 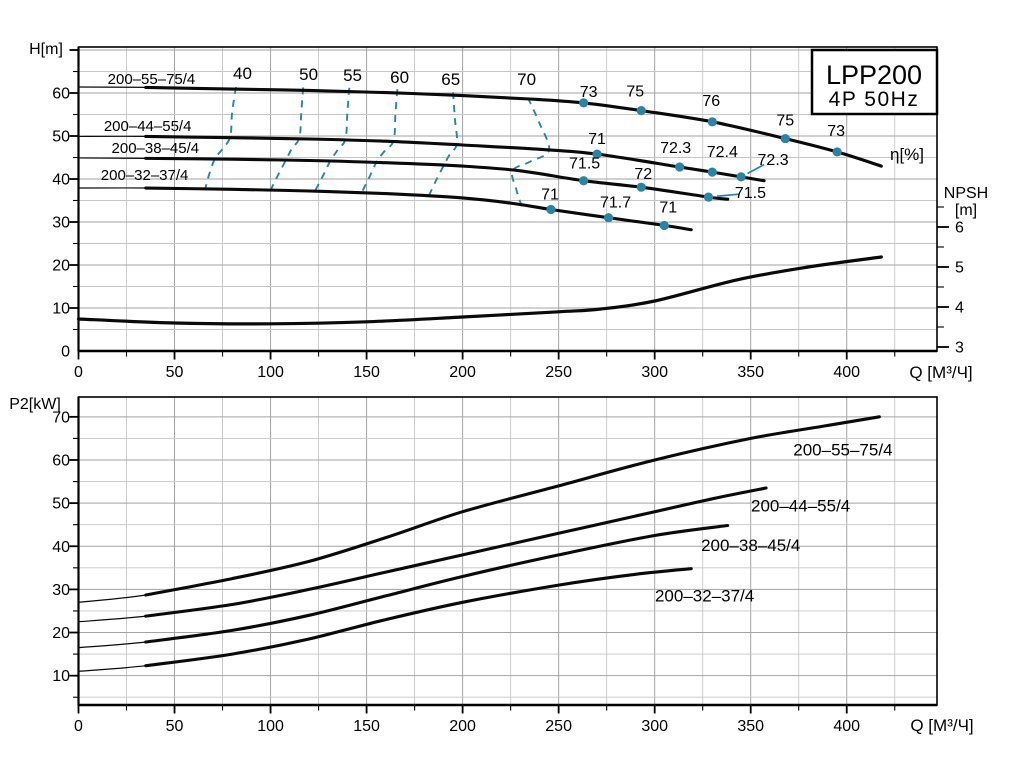 I want to click on efficiency-contour-60: 60, so click(x=384, y=131).